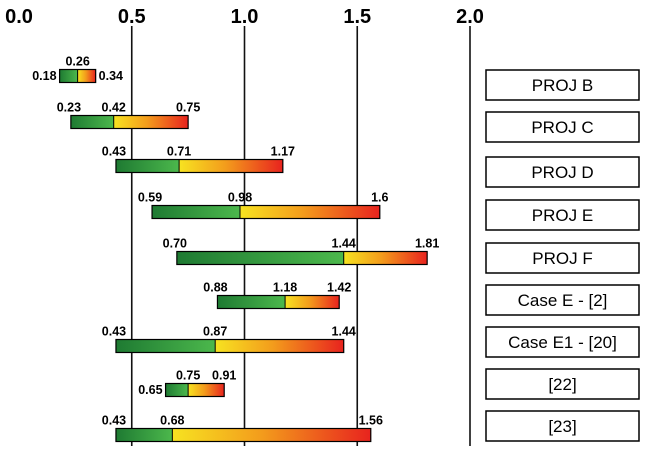 The image size is (650, 458). Describe the element at coordinates (344, 244) in the screenshot. I see `bar-mid-label: 1.44` at that location.